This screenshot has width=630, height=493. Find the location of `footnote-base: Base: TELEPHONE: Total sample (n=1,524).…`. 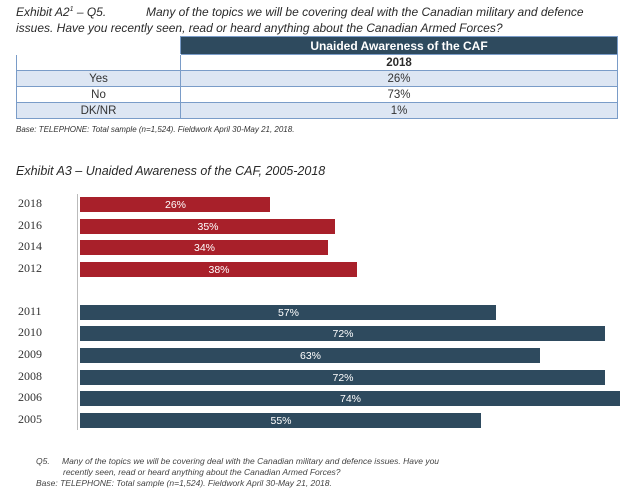

footnote-base: Base: TELEPHONE: Total sample (n=1,524).… is located at coordinates (184, 483).